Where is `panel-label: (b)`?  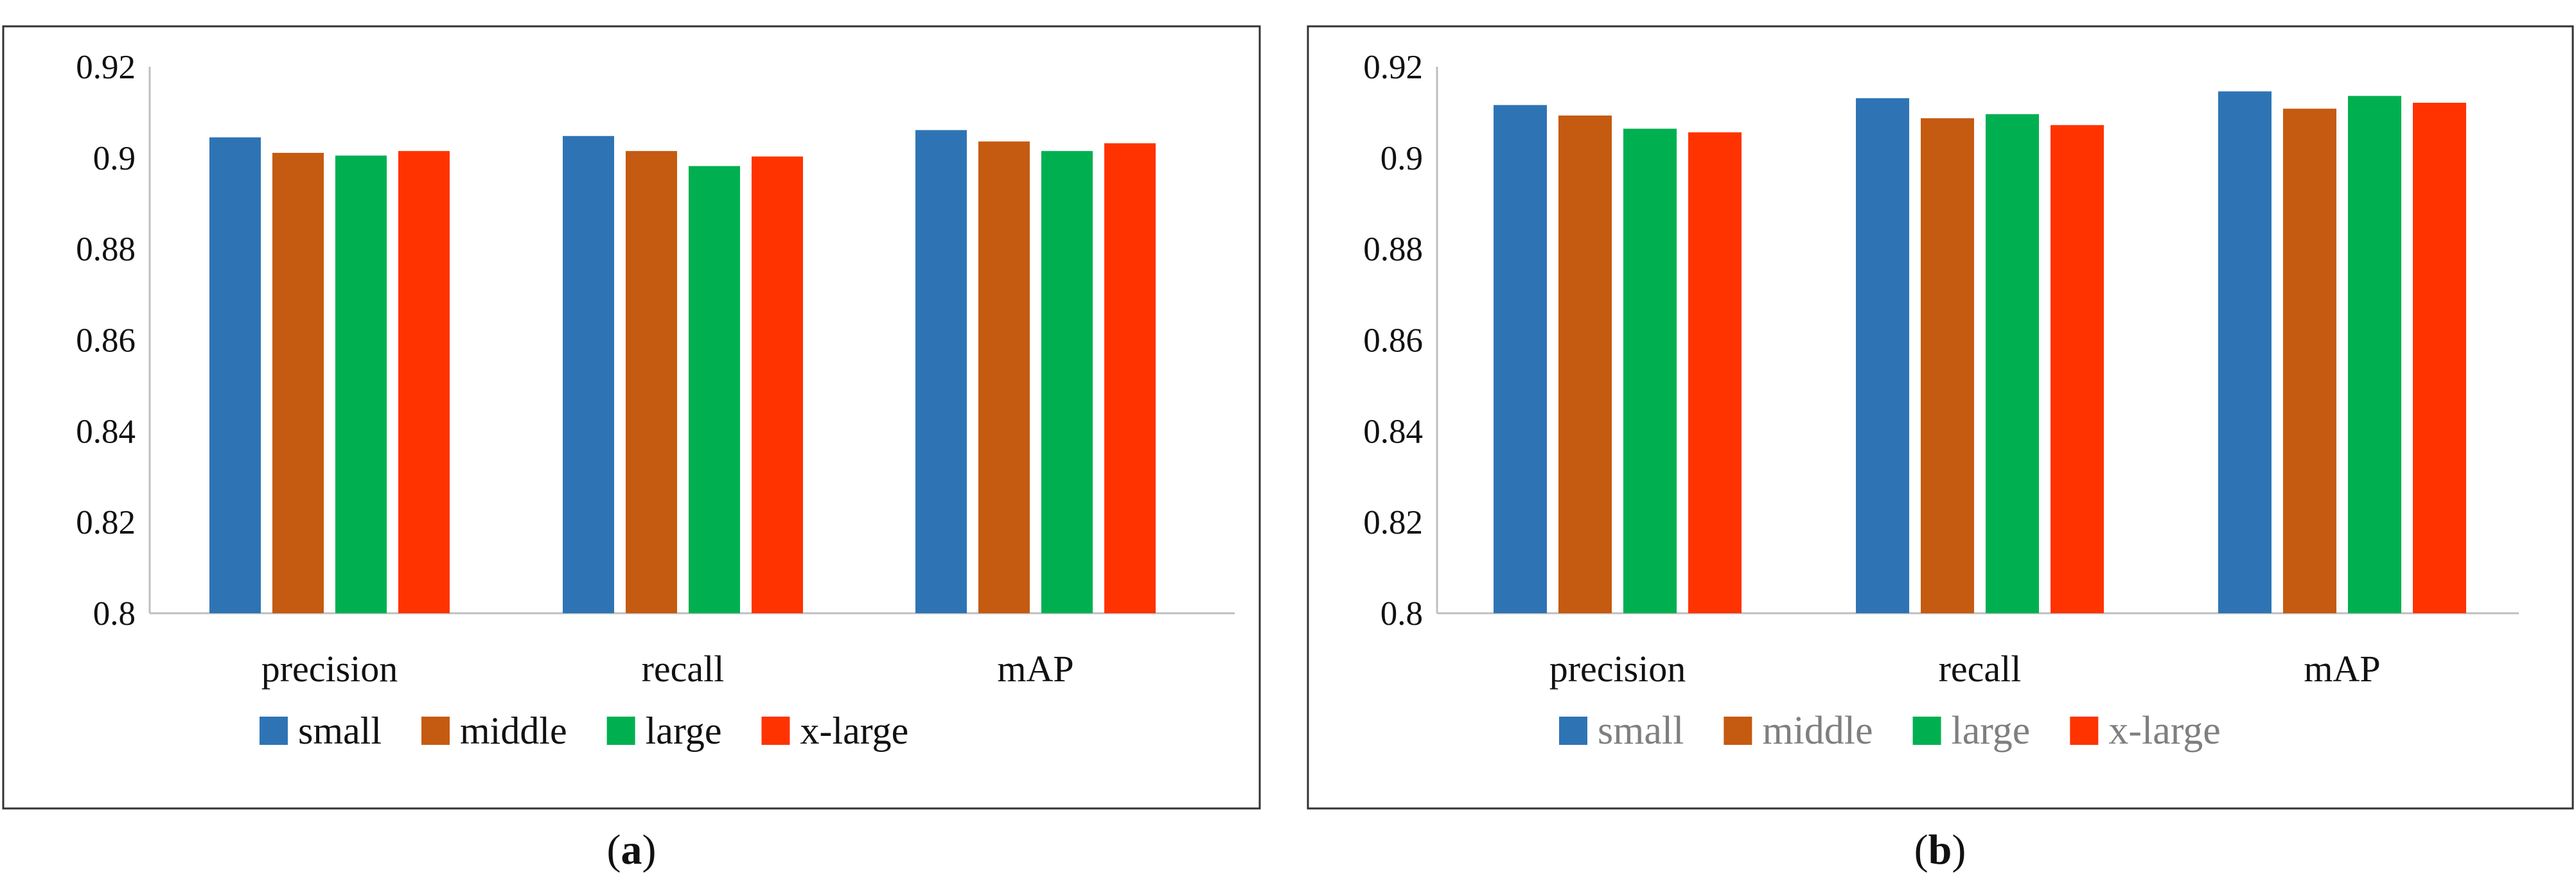
panel-label: (b) is located at coordinates (1940, 850).